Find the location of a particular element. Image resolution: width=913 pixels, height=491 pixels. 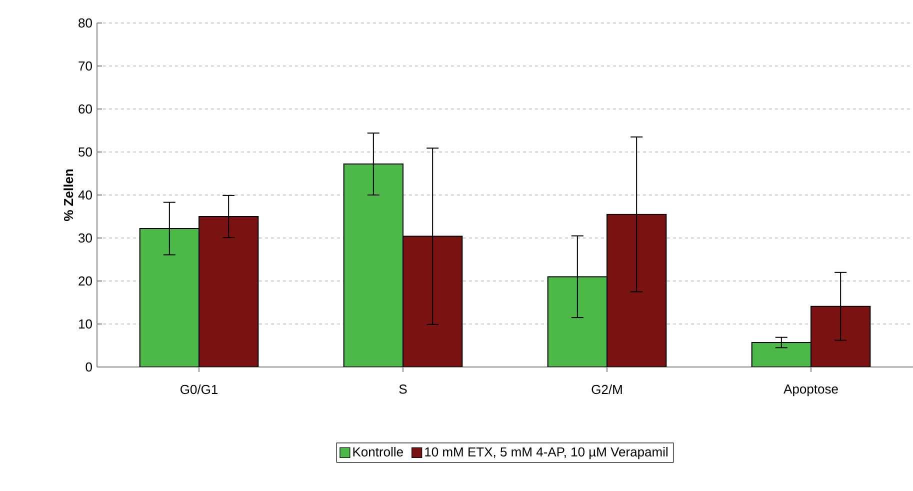

y-tick-label: 70 is located at coordinates (85, 66).